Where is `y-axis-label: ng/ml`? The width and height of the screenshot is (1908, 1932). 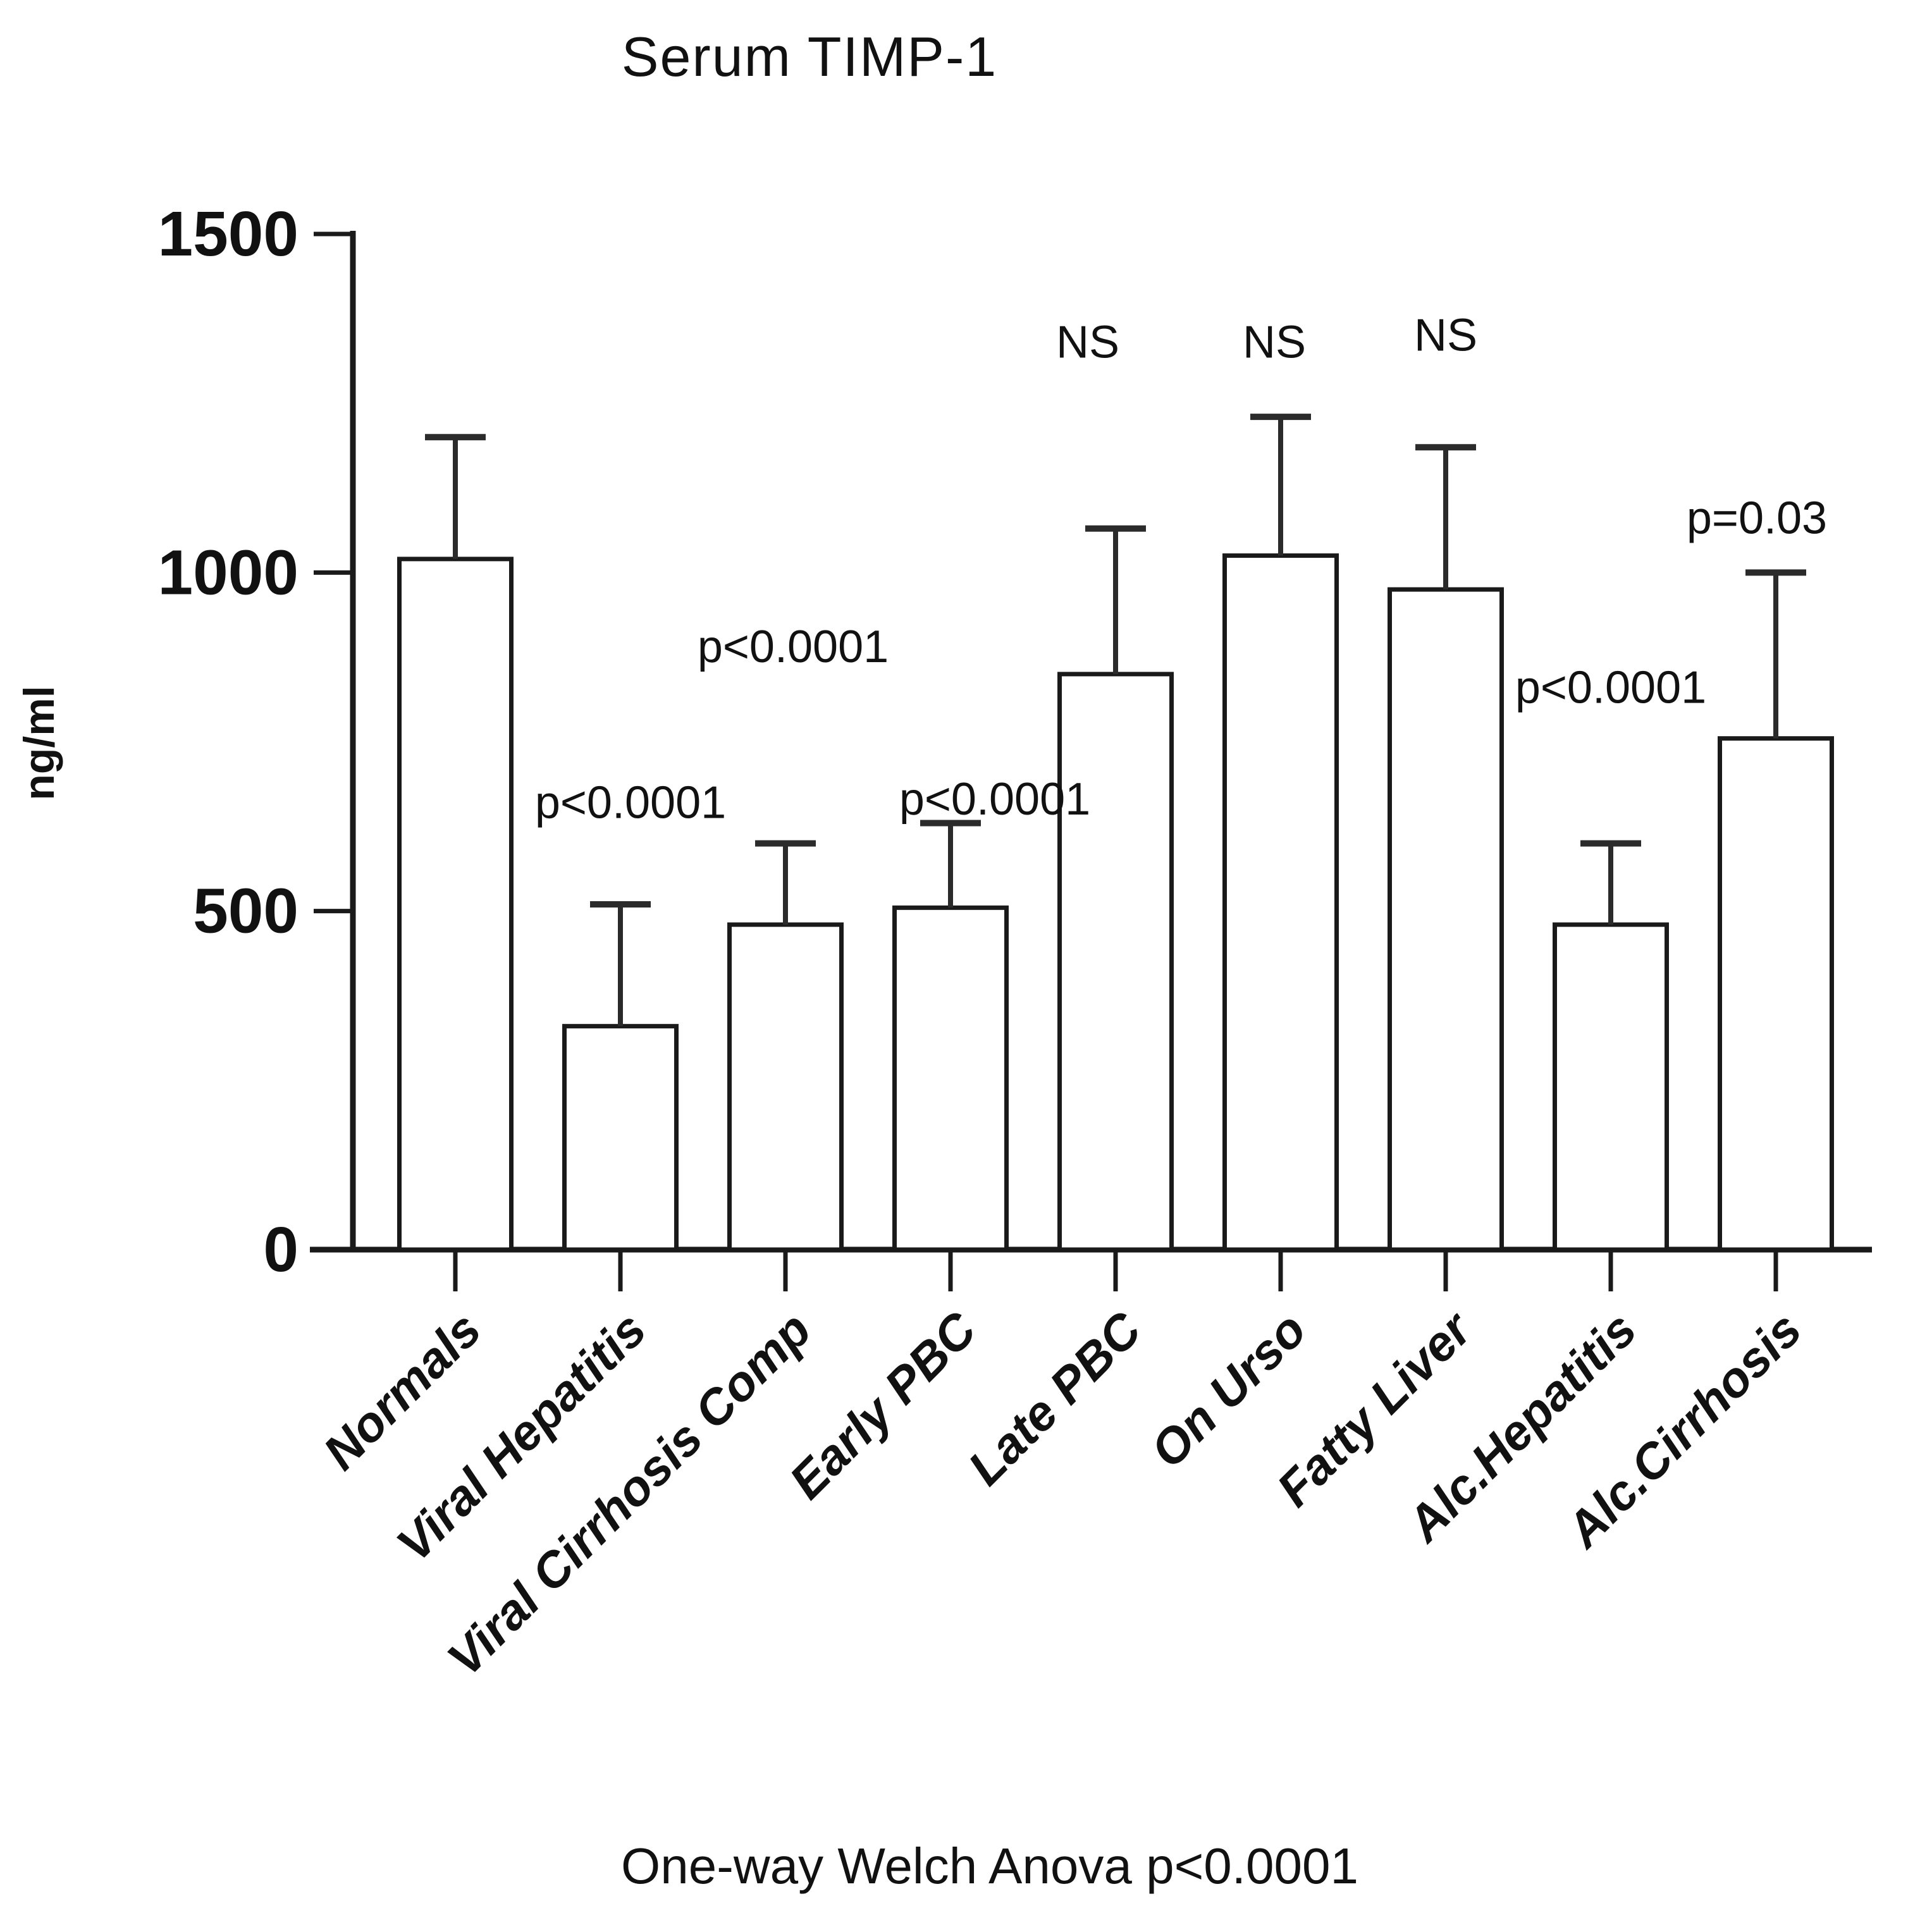 y-axis-label: ng/ml is located at coordinates (39, 743).